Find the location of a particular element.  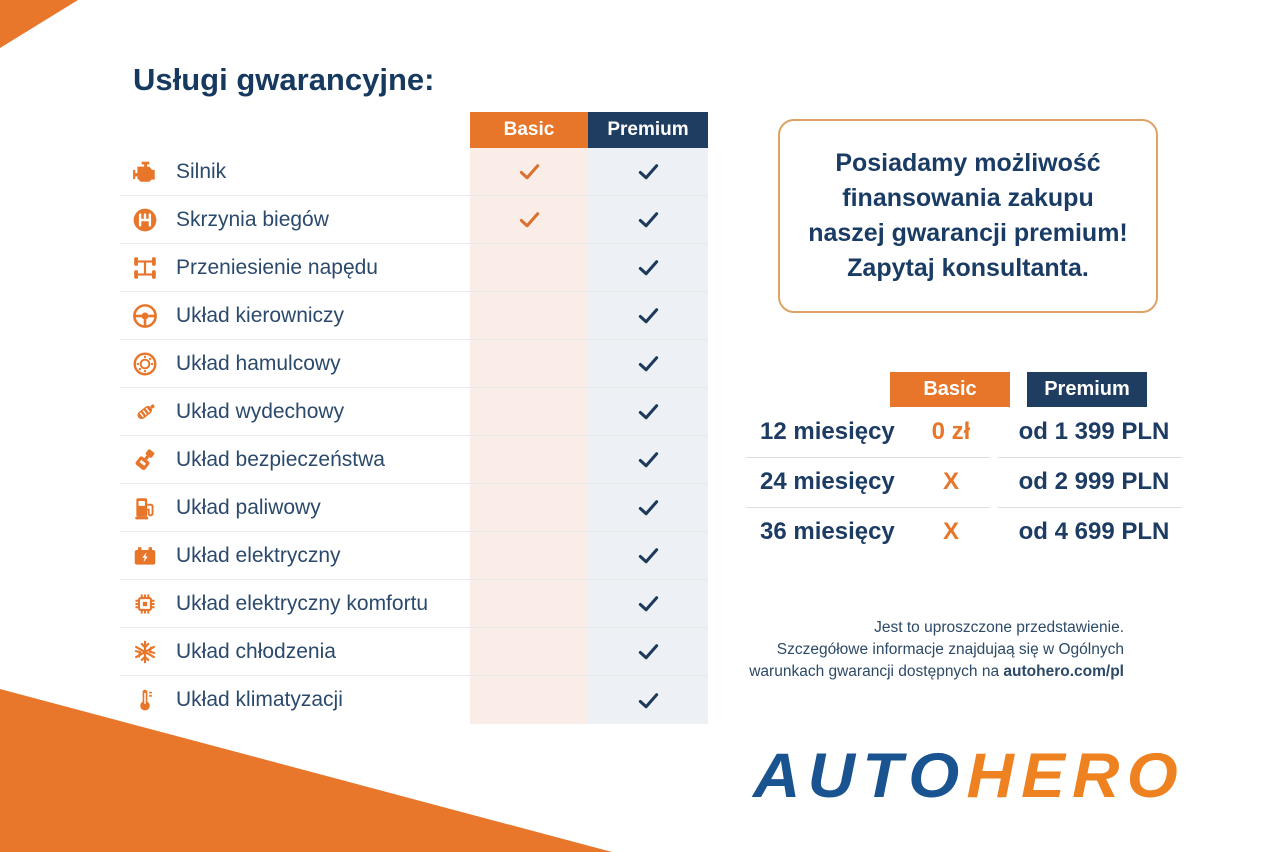

pricing-row-24: 24 miesięcy X od 2 999 PLN is located at coordinates (964, 482).